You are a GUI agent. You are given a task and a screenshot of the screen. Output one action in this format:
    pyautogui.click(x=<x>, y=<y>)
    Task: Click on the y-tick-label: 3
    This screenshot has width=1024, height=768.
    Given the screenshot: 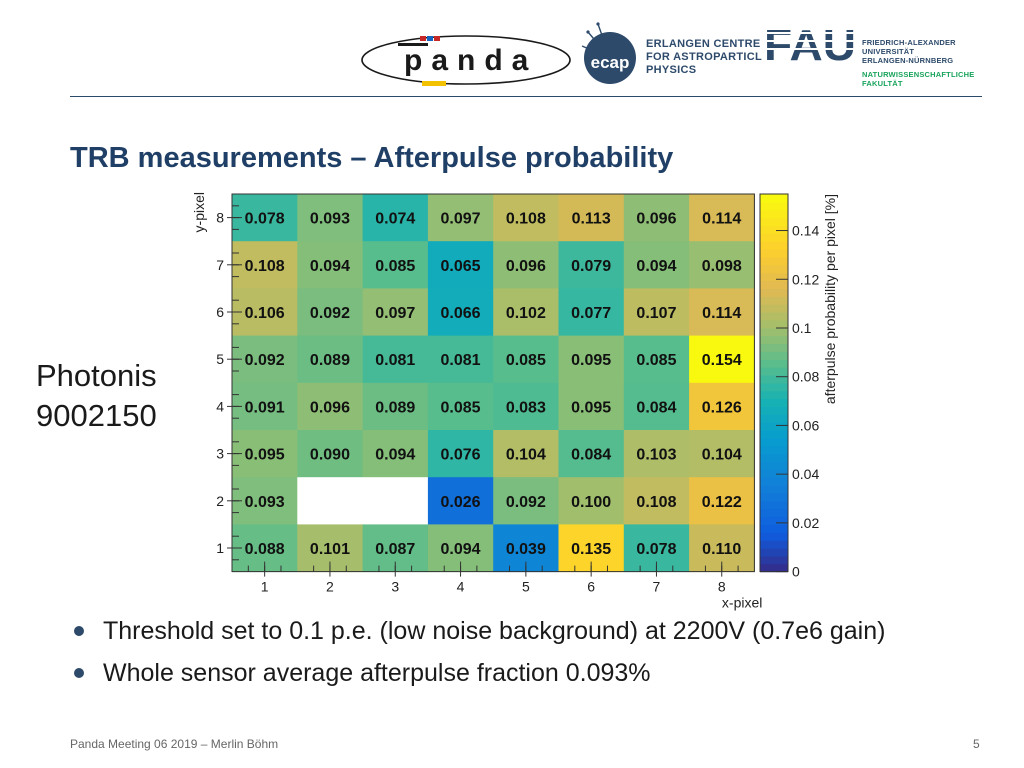 What is the action you would take?
    pyautogui.click(x=220, y=454)
    